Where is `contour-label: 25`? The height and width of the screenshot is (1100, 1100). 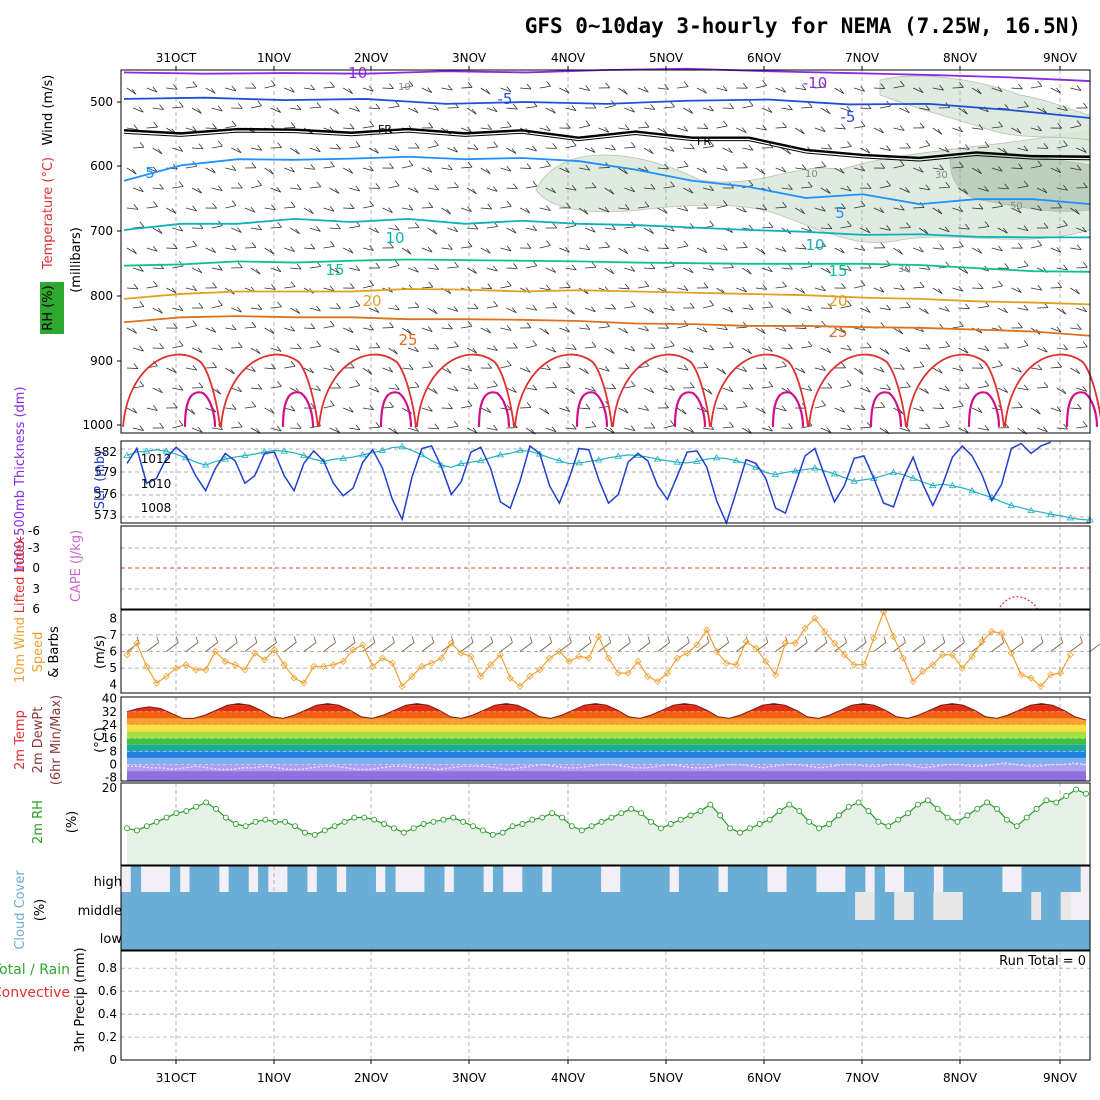
contour-label: 25 is located at coordinates (407, 340).